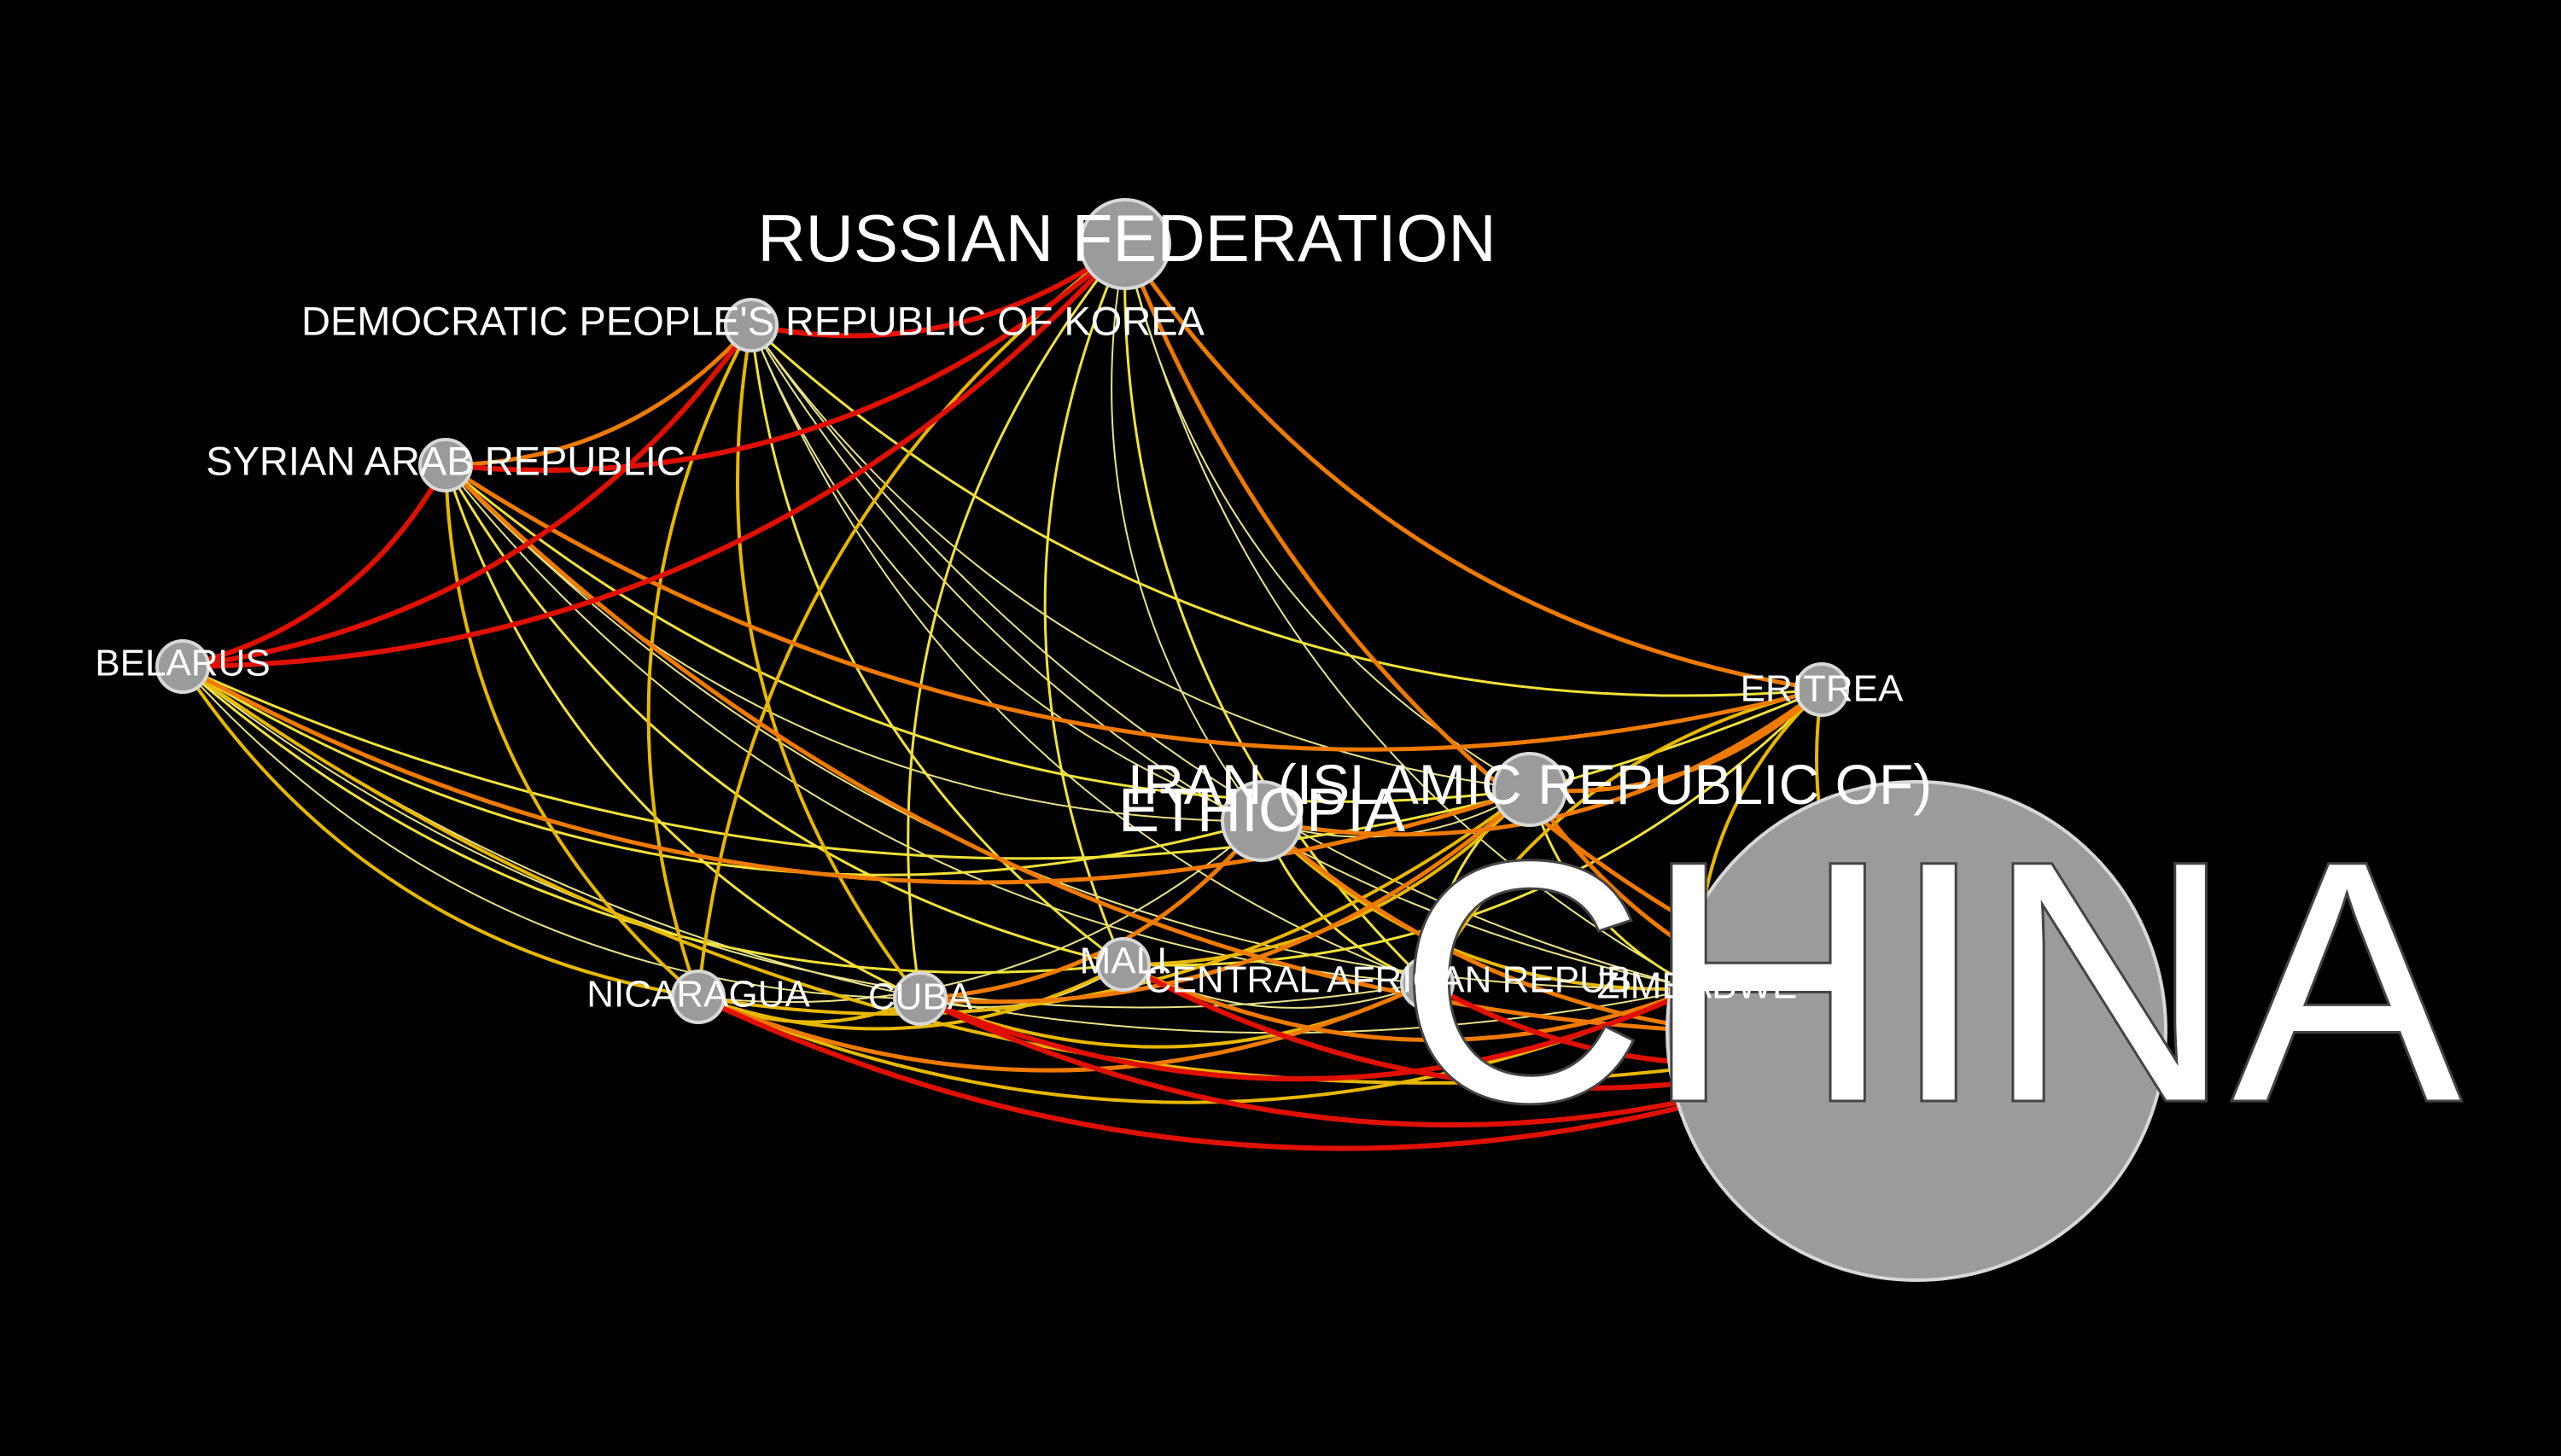 This screenshot has height=1456, width=2561. What do you see at coordinates (446, 465) in the screenshot?
I see `node-syria` at bounding box center [446, 465].